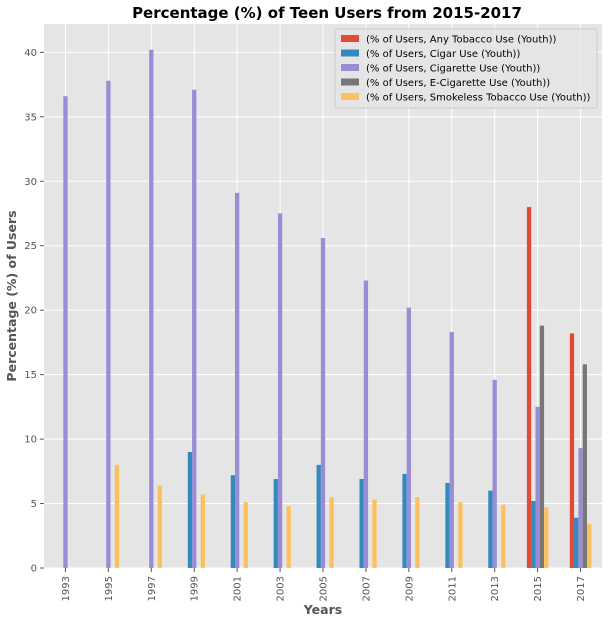 The image size is (612, 624). What do you see at coordinates (30, 182) in the screenshot?
I see `y-tick-label: 30` at bounding box center [30, 182].